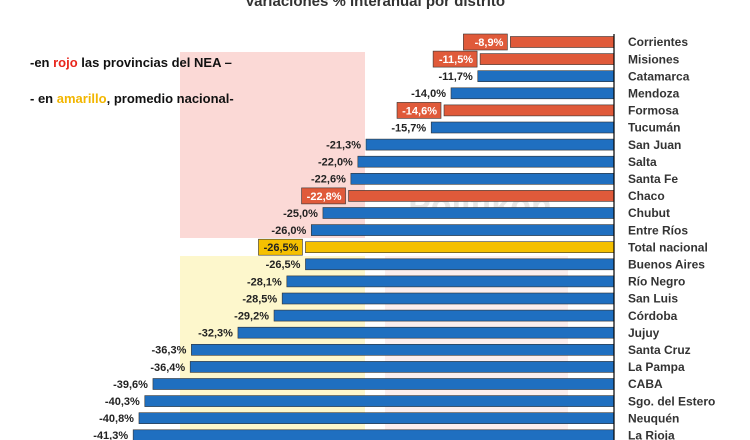 Image resolution: width=750 pixels, height=440 pixels. What do you see at coordinates (653, 418) in the screenshot?
I see `category-label: Neuquén` at bounding box center [653, 418].